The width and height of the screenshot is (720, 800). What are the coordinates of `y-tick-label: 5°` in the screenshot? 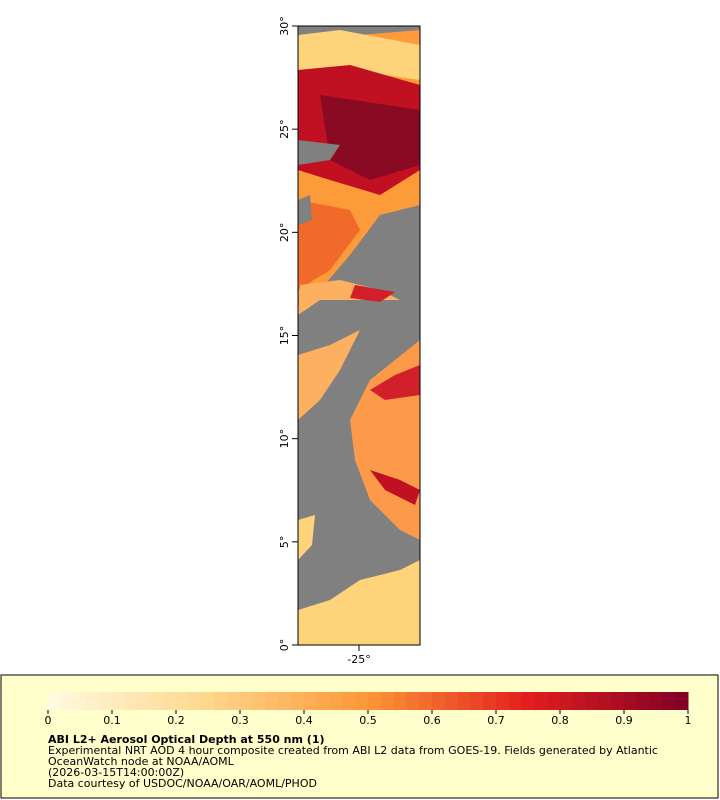 It's located at (284, 542).